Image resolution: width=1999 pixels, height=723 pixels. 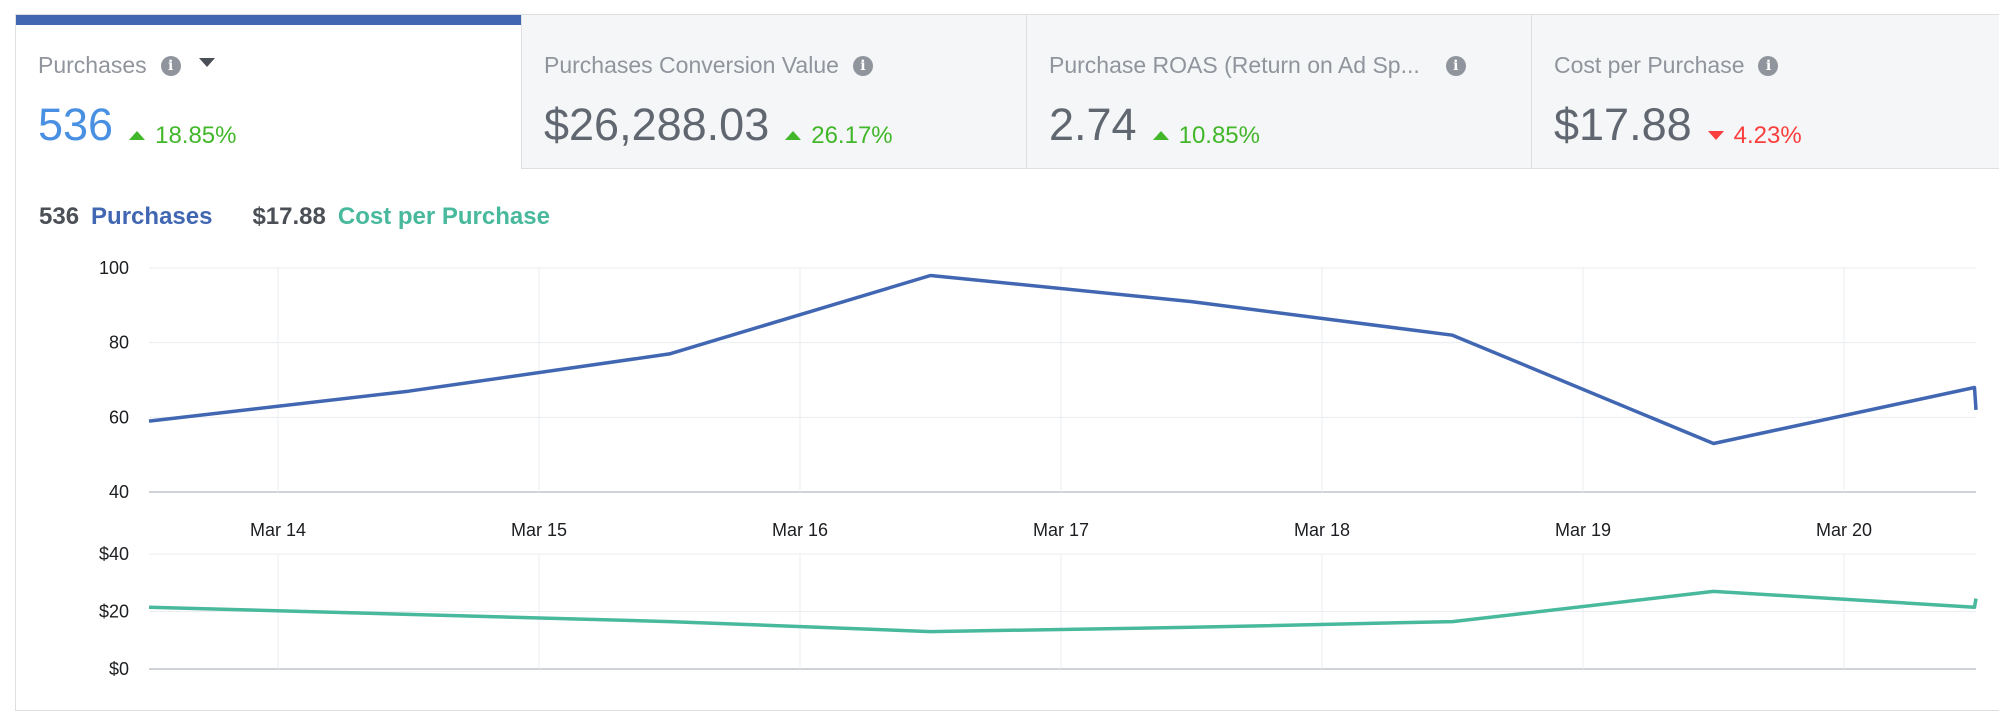 I want to click on delta-badge: 26.17%, so click(x=839, y=135).